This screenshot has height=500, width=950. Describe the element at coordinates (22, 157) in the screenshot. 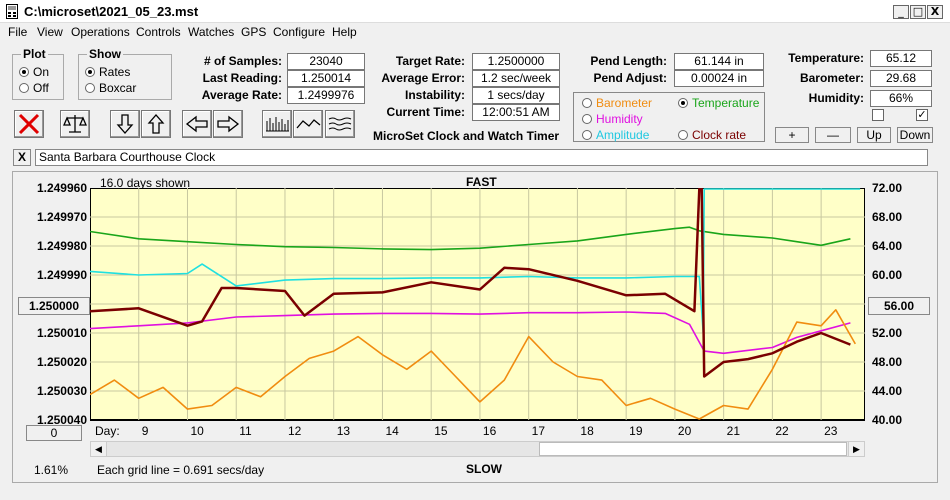

I see `close-watch-button: X` at that location.